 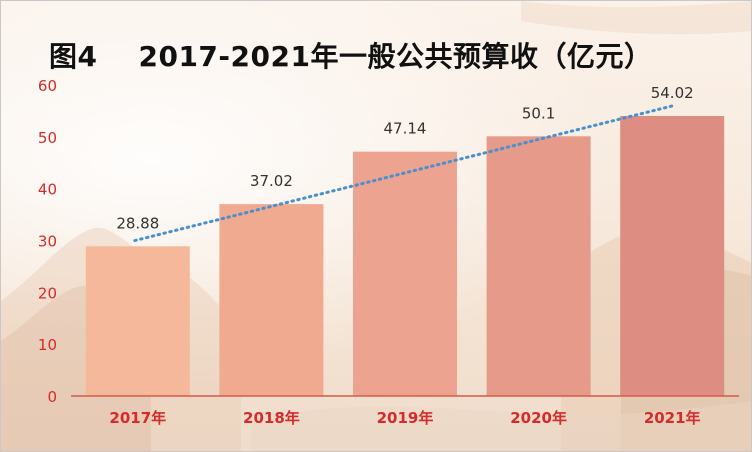 I want to click on y-axis: 0 10 20 30 40 50 60, so click(x=47, y=241).